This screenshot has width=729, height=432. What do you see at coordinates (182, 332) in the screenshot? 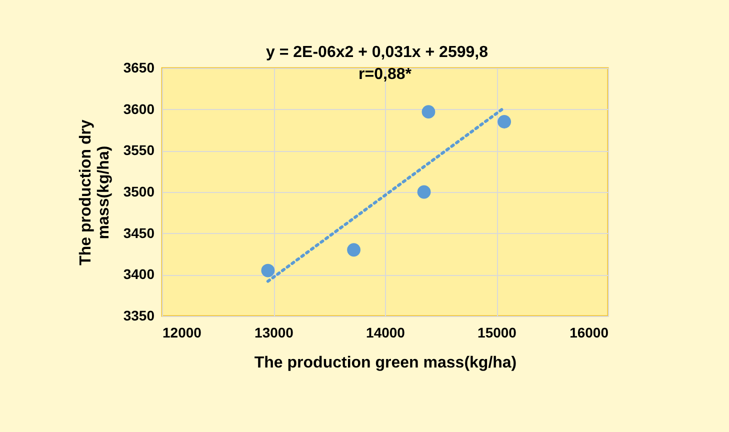
I see `x-tick-label: 12000` at bounding box center [182, 332].